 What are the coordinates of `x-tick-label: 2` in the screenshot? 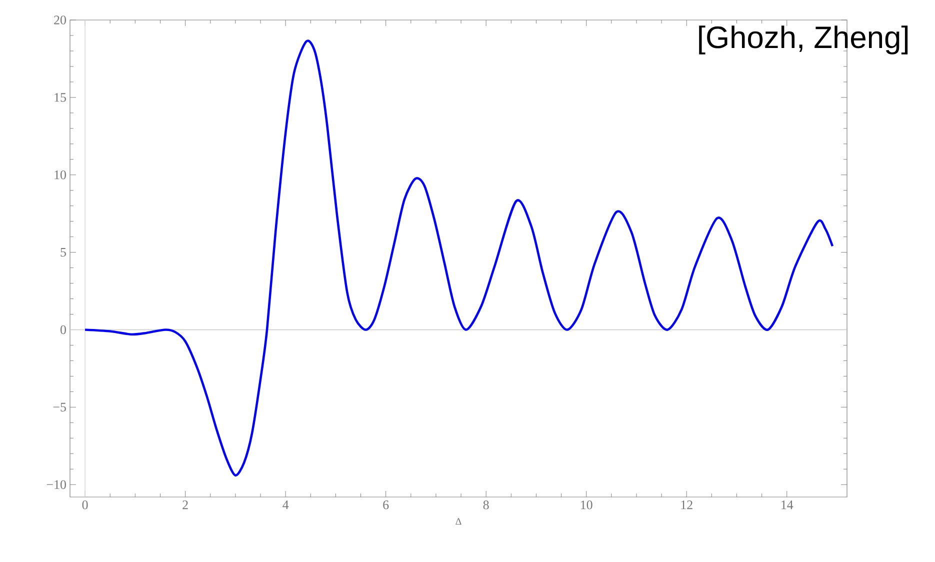 It's located at (185, 505).